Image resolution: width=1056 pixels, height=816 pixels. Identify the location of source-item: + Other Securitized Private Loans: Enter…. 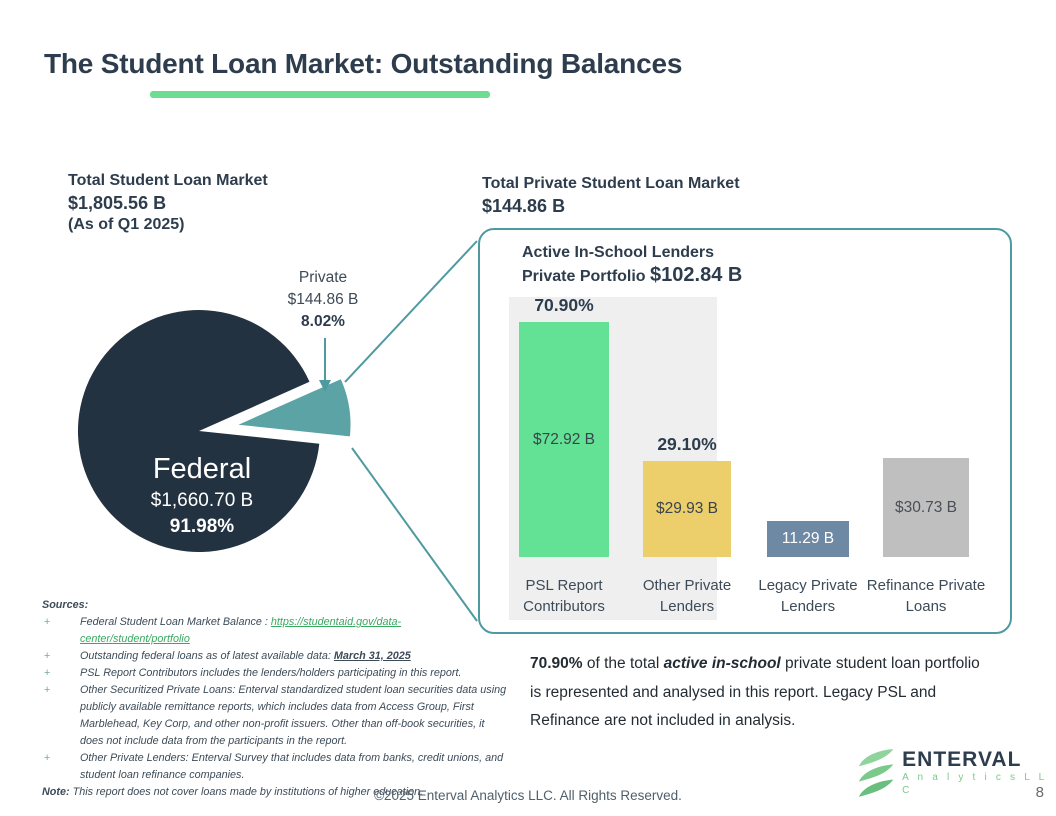
(275, 715).